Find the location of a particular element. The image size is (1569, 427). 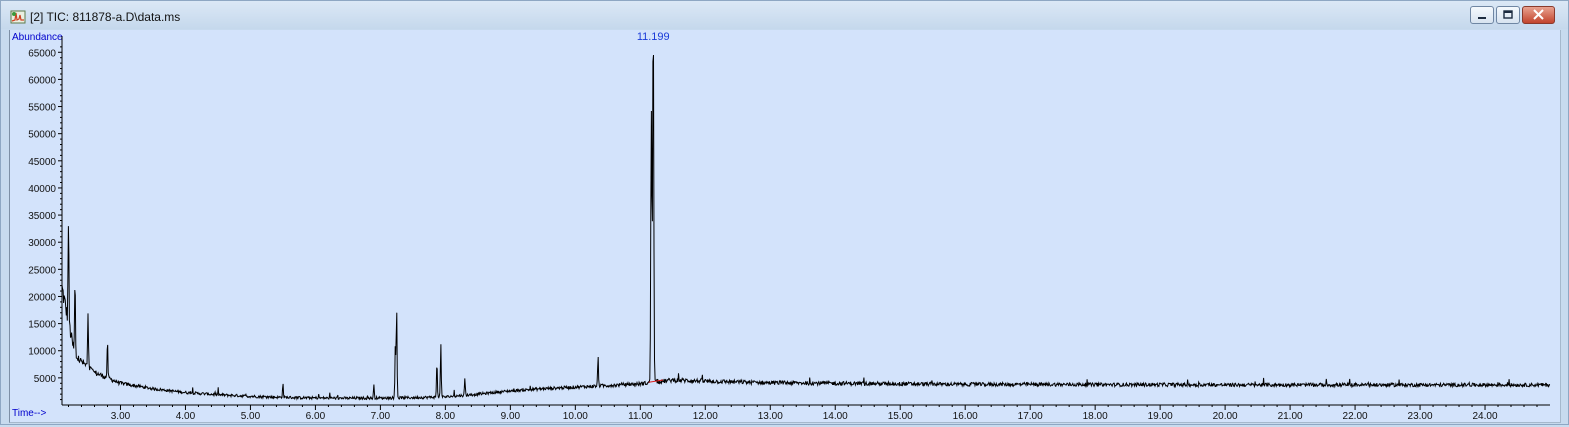

x-tick-label: 13.00 is located at coordinates (770, 416).